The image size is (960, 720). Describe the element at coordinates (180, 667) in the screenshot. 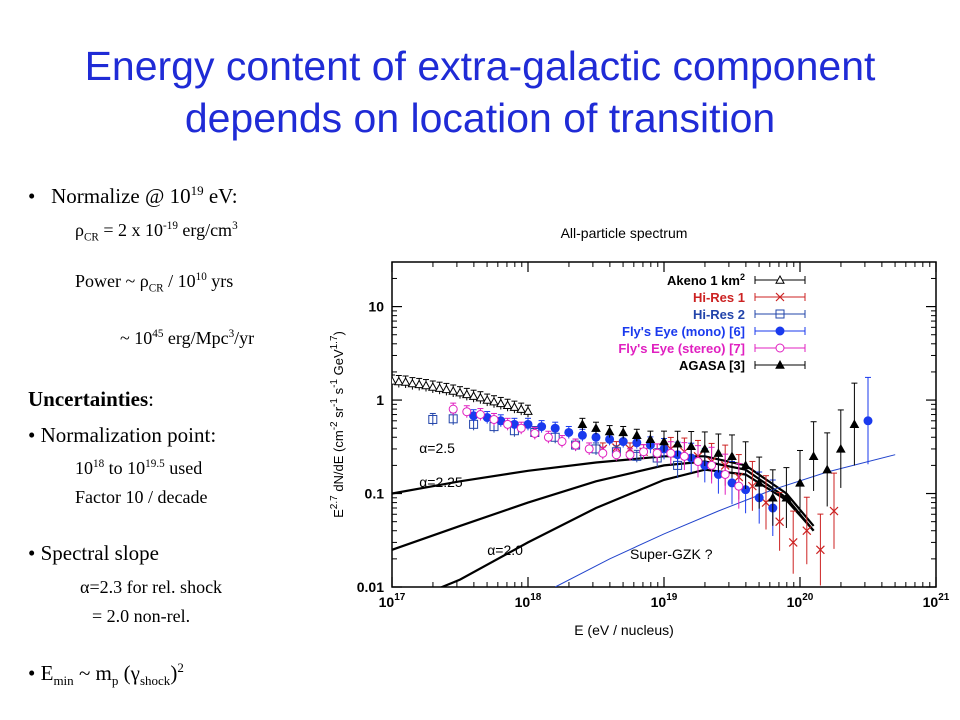

I see `emin-close-exp: 2` at that location.